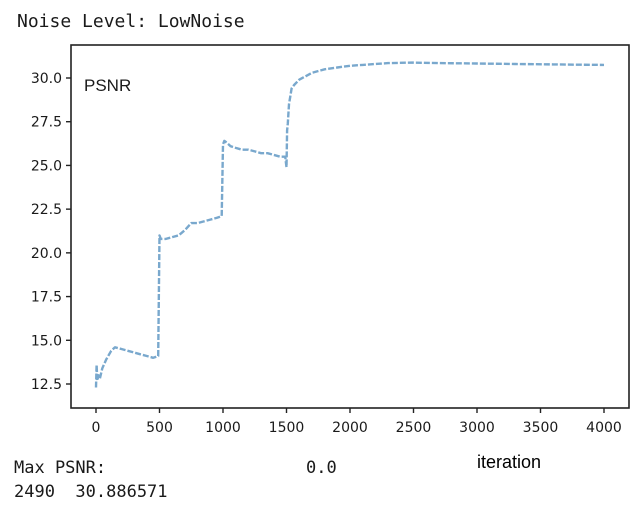 This screenshot has height=516, width=644. Describe the element at coordinates (46, 210) in the screenshot. I see `y-tick-label: 22.5` at that location.